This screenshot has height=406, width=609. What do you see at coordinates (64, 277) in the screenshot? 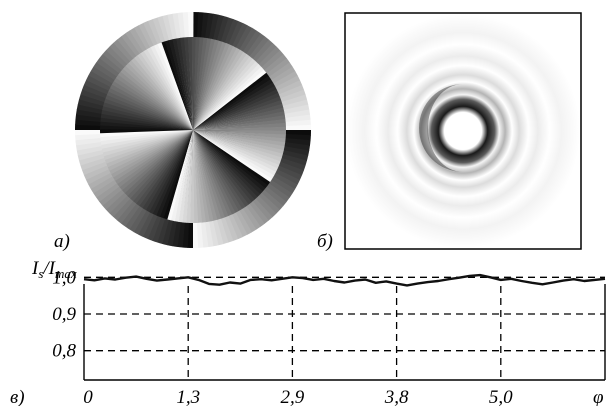
I see `y-tick-label: 1,0` at bounding box center [64, 277].